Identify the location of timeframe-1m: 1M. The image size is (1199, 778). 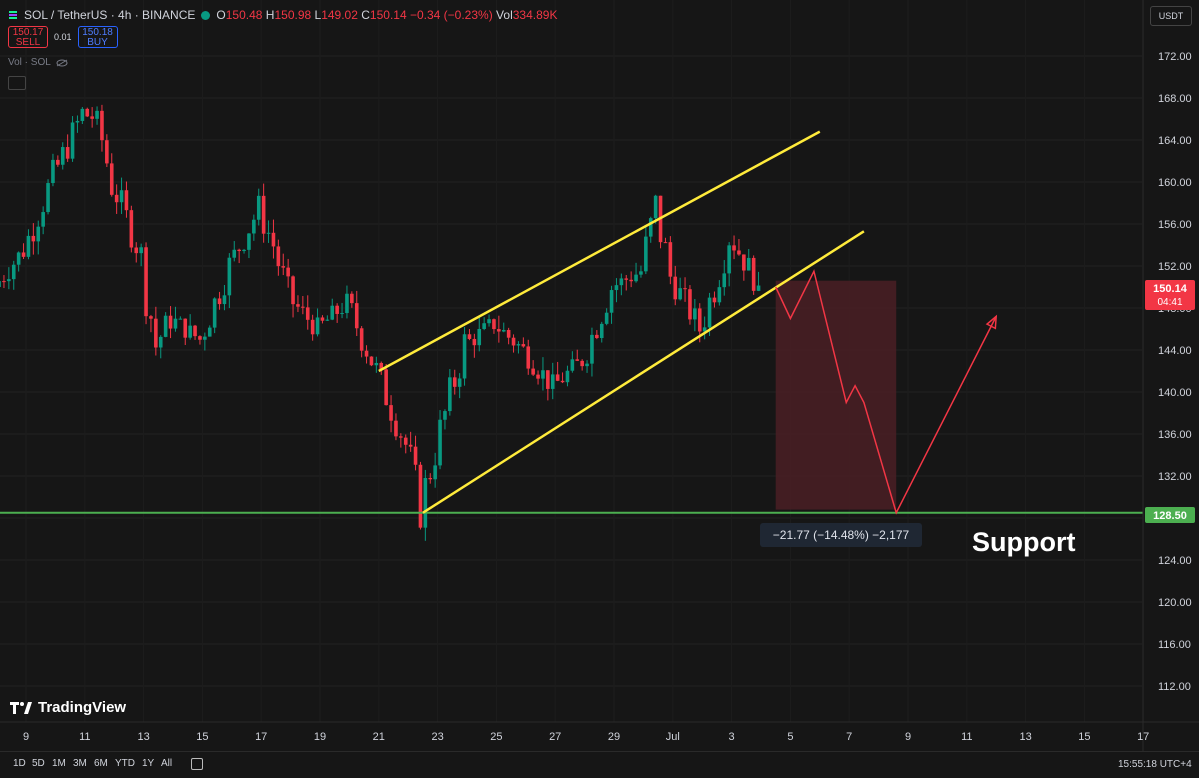
(59, 763).